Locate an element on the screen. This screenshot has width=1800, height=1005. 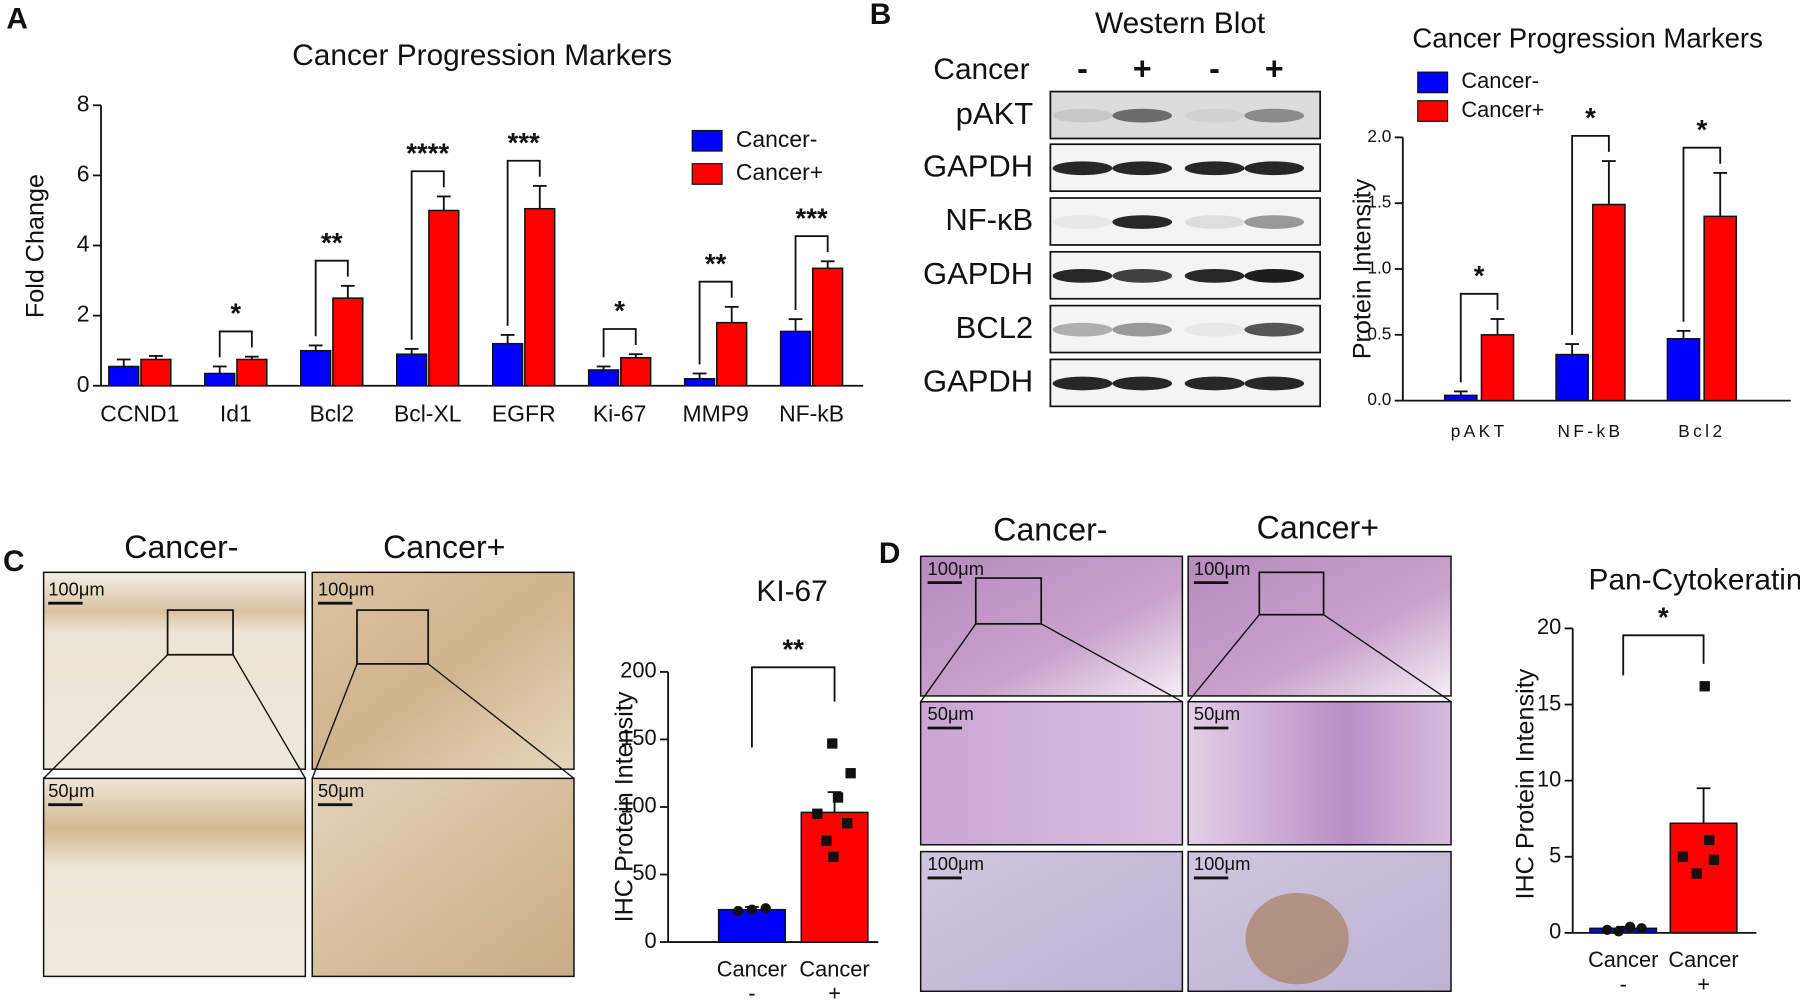
x-tick-label: Ki-67 is located at coordinates (620, 414).